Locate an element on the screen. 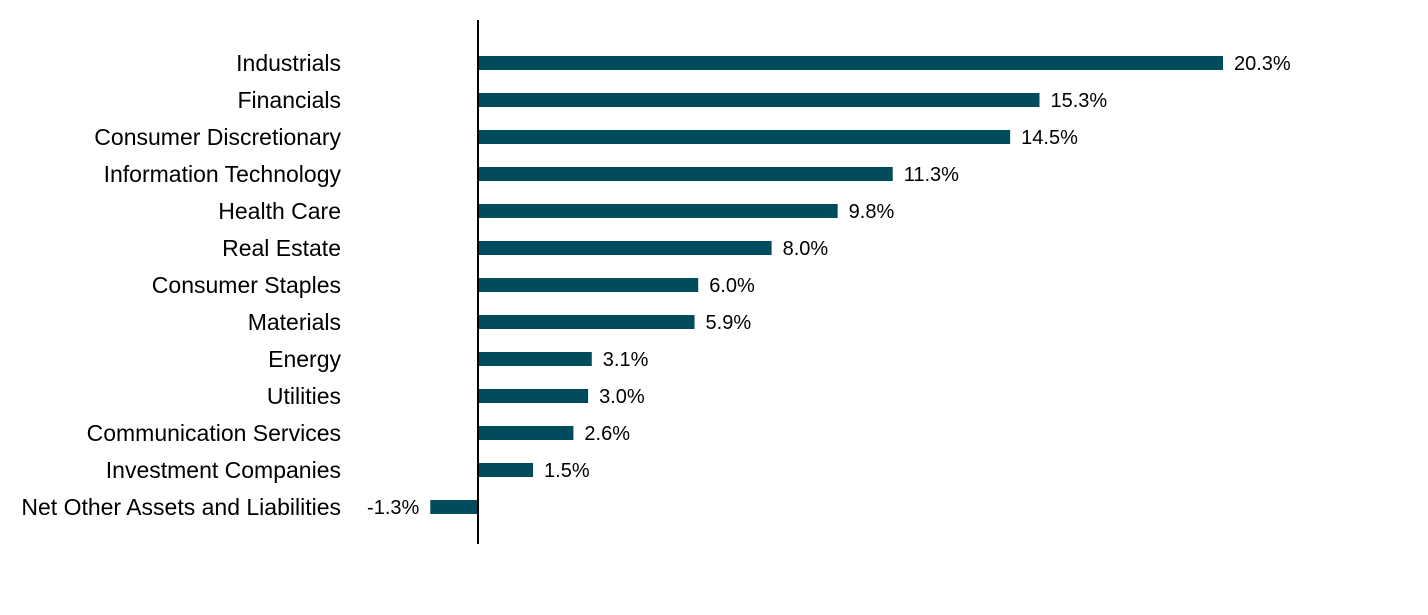 The width and height of the screenshot is (1428, 615). value-label-11: 1.5% is located at coordinates (567, 471).